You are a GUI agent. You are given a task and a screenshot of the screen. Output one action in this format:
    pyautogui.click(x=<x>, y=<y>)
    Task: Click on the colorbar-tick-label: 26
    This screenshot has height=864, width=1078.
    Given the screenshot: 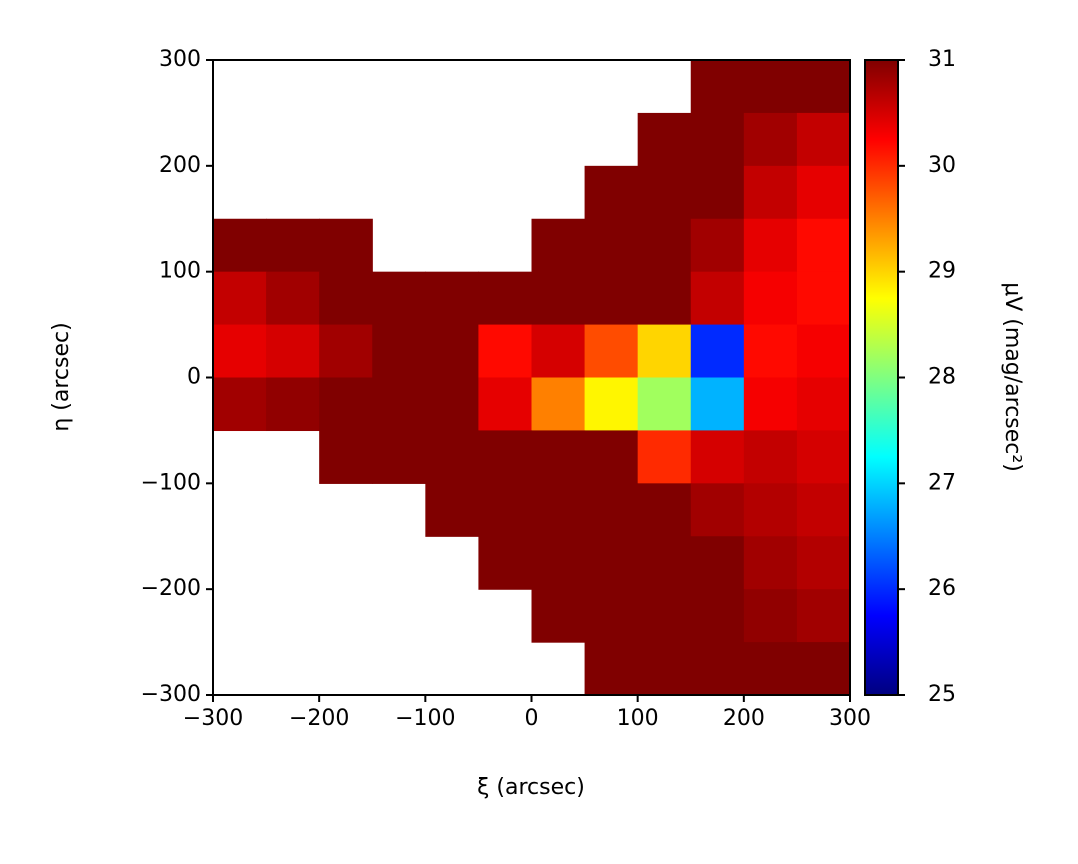 What is the action you would take?
    pyautogui.click(x=942, y=588)
    